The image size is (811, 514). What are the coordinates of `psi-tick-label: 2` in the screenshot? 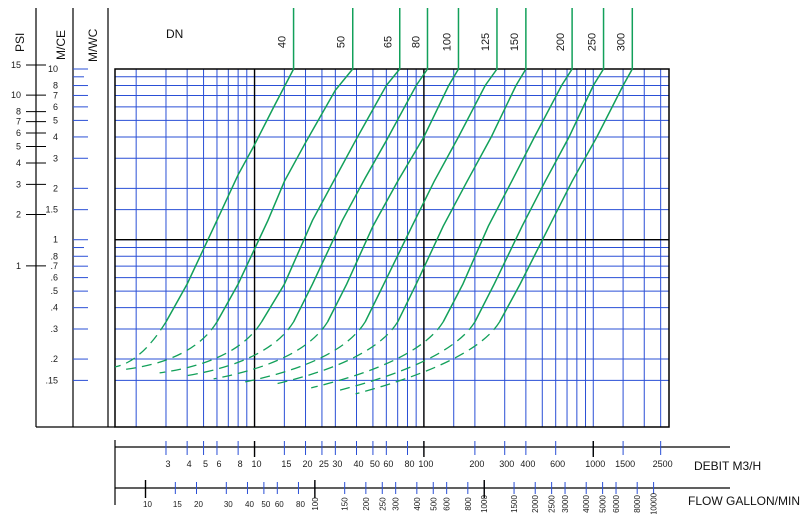 It's located at (18, 214).